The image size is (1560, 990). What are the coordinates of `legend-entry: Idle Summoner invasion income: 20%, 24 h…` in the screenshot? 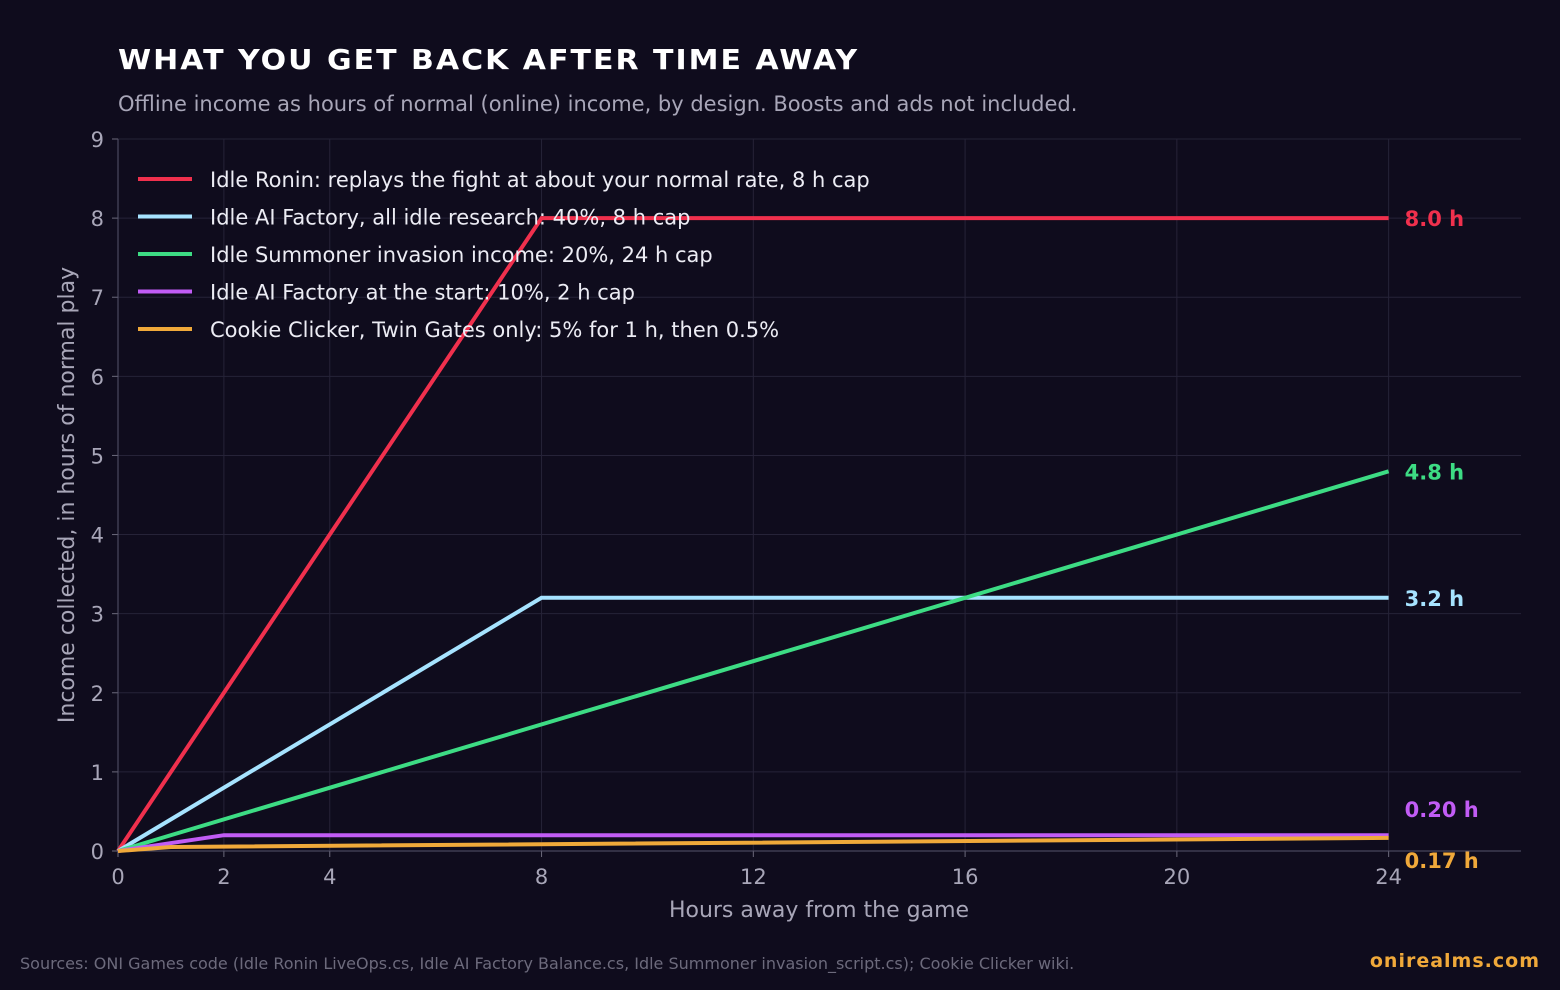 It's located at (461, 255).